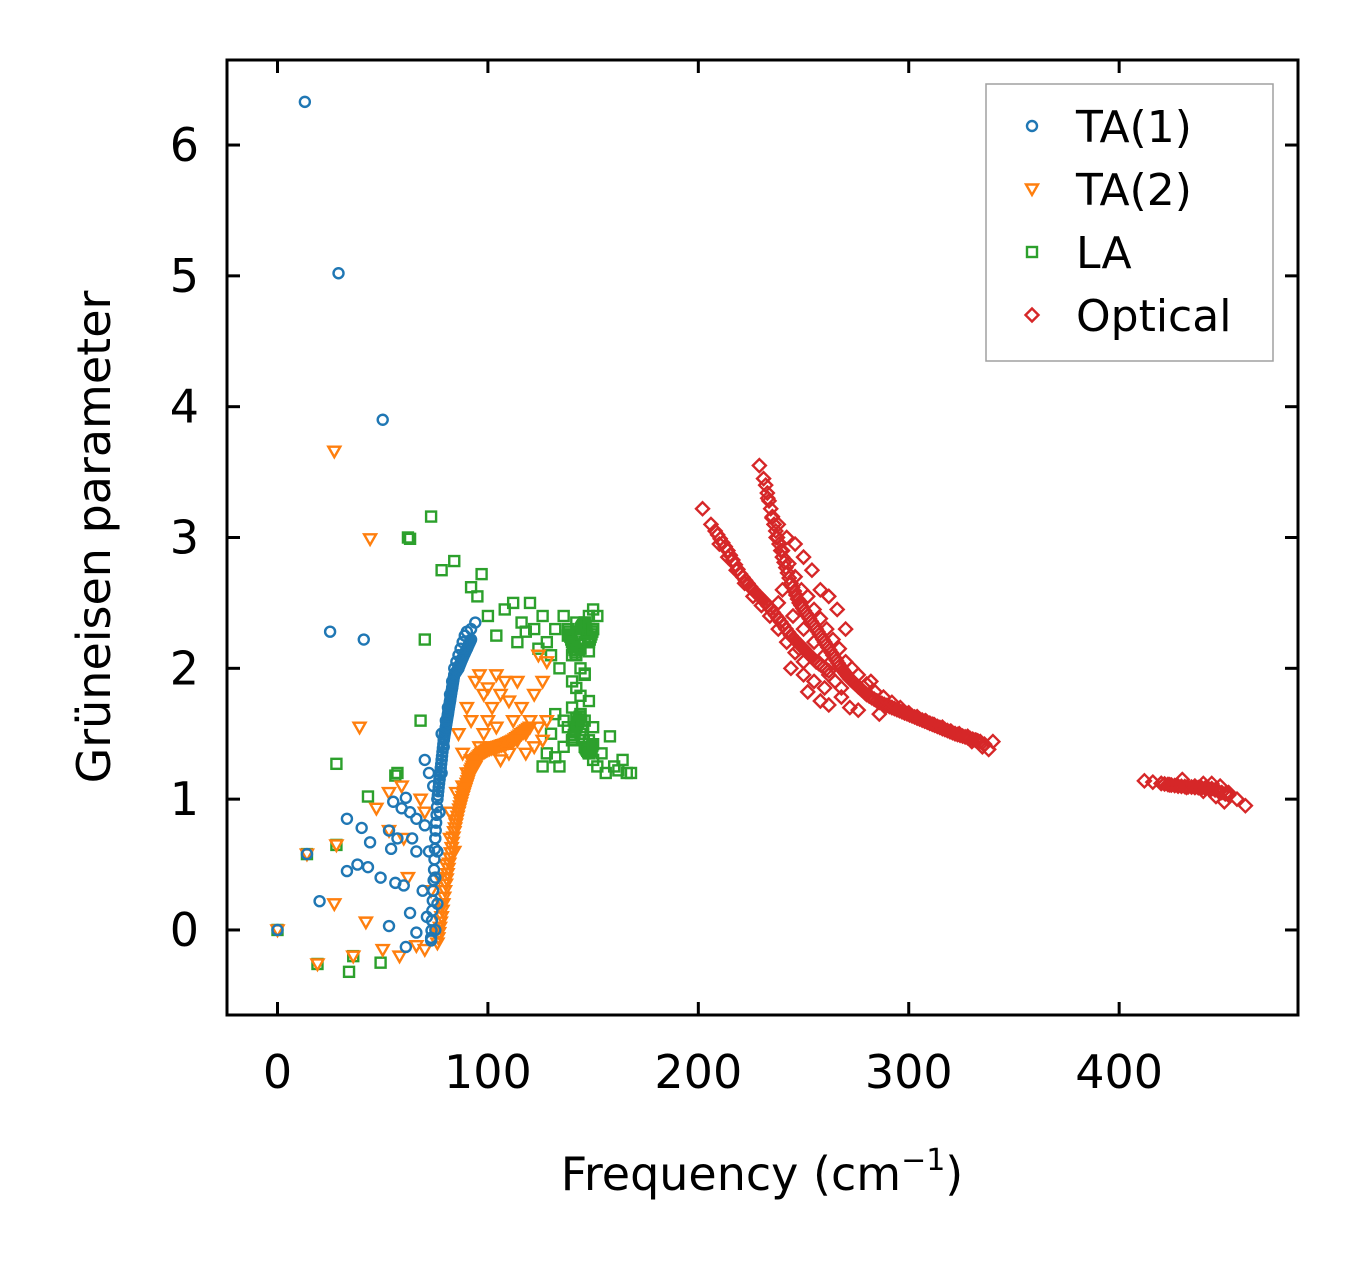  I want to click on legend-item: LA, so click(1078, 253).